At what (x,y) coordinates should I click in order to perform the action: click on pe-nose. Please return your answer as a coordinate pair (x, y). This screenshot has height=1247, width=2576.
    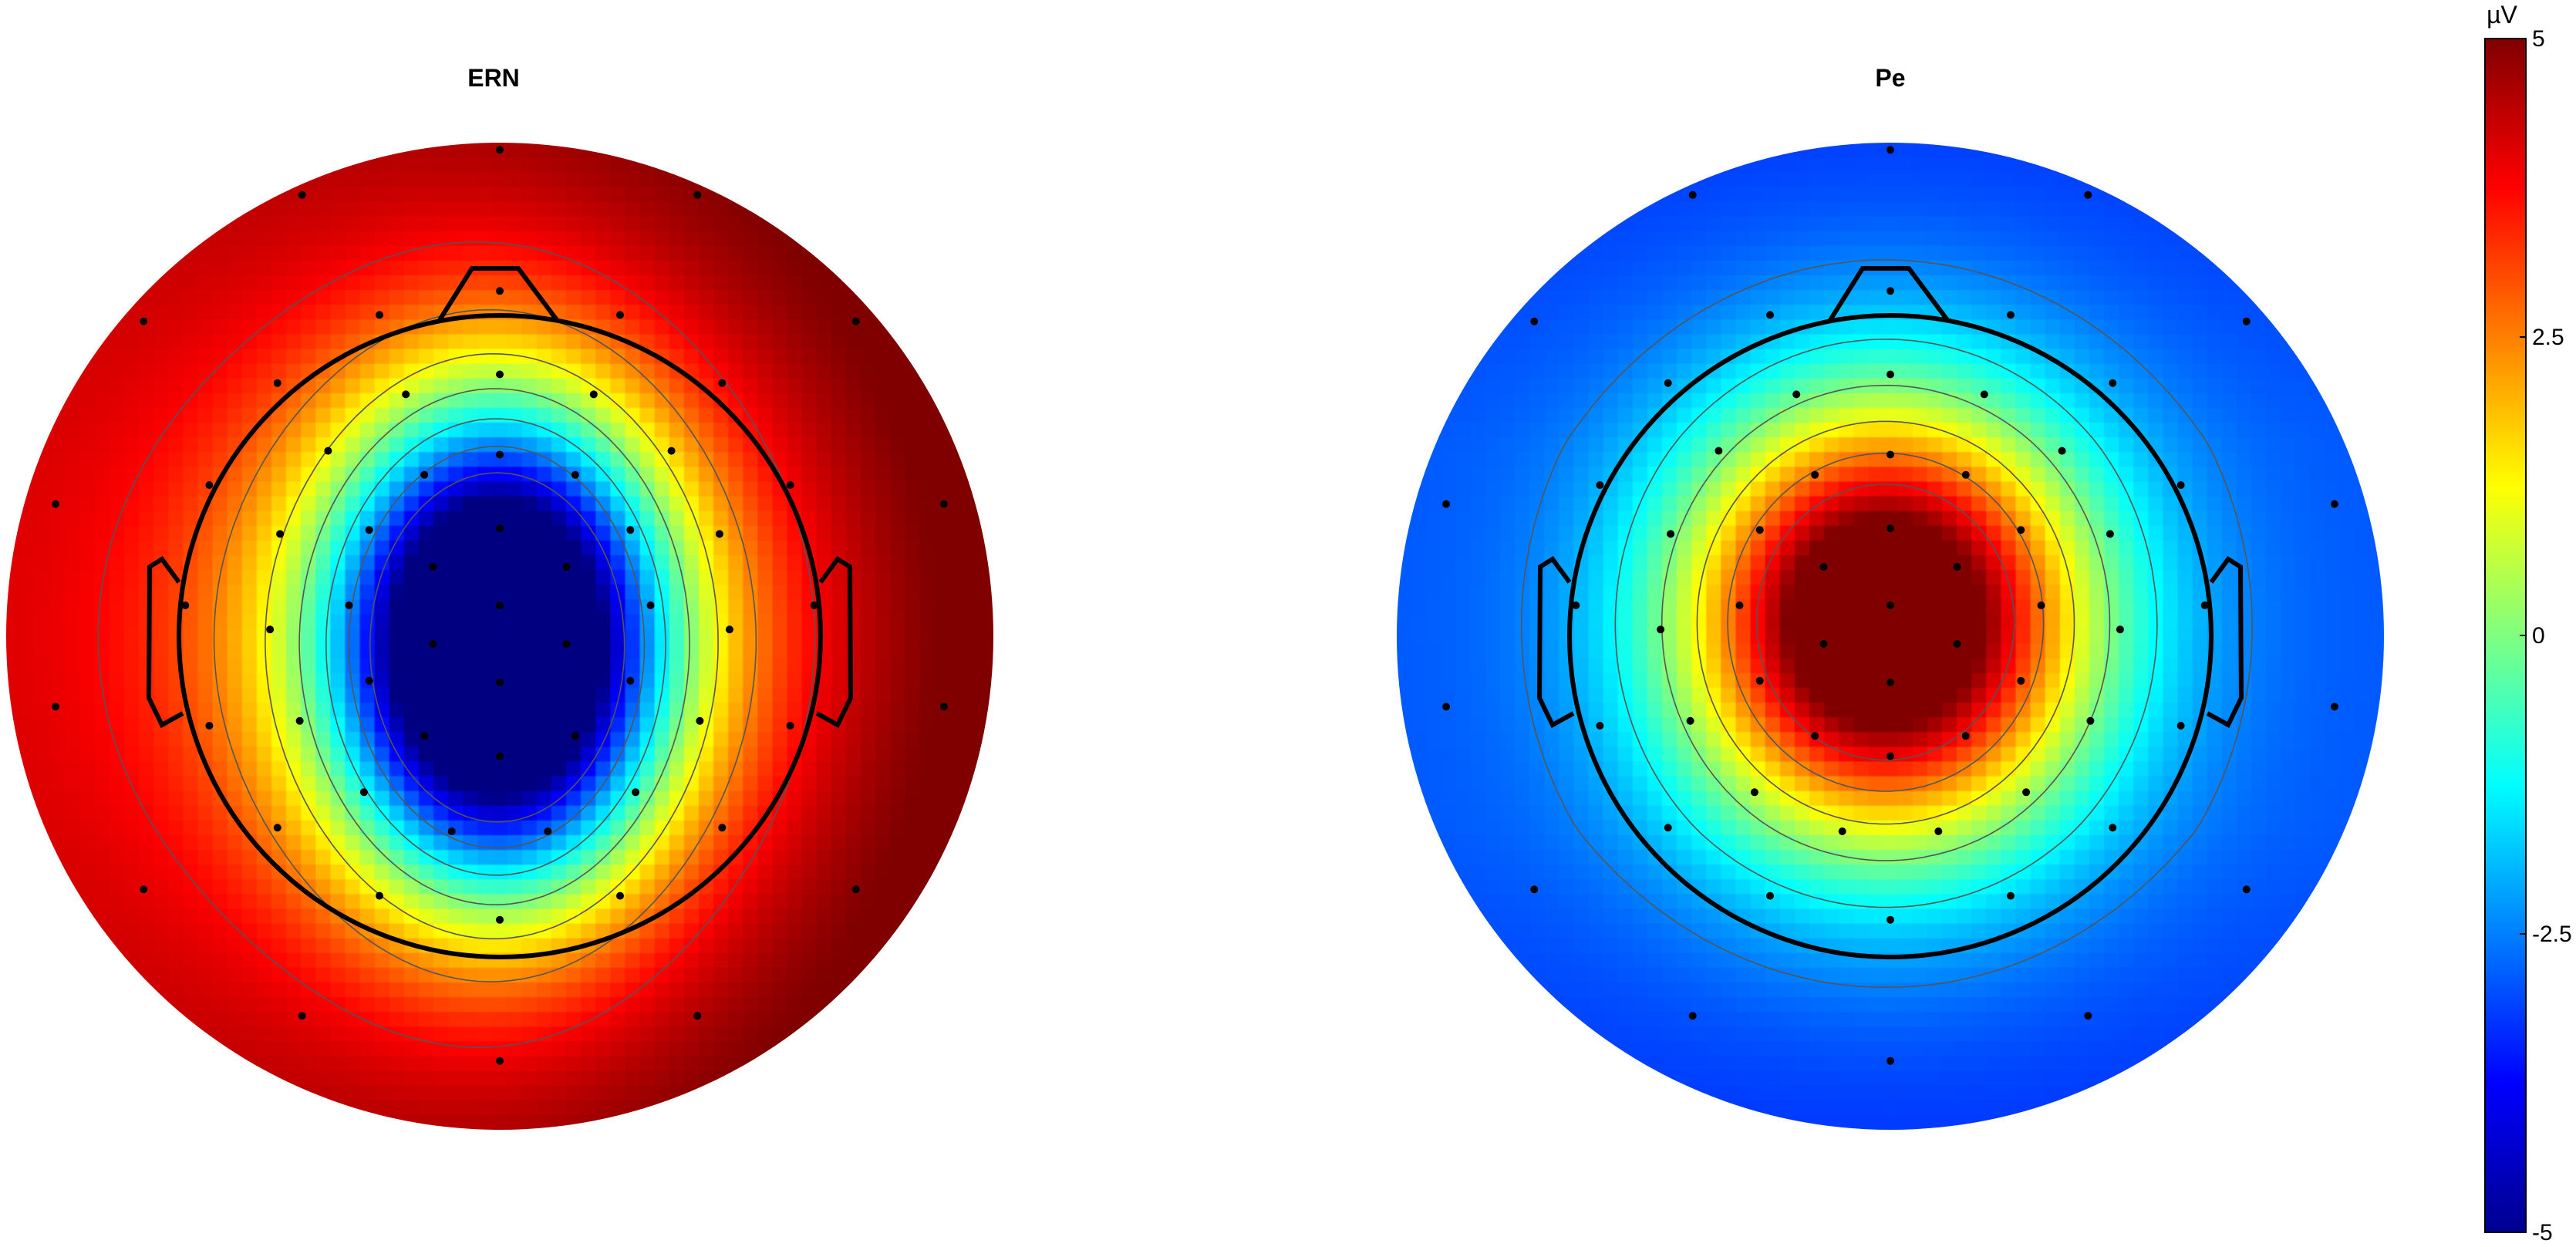
    Looking at the image, I should click on (1889, 294).